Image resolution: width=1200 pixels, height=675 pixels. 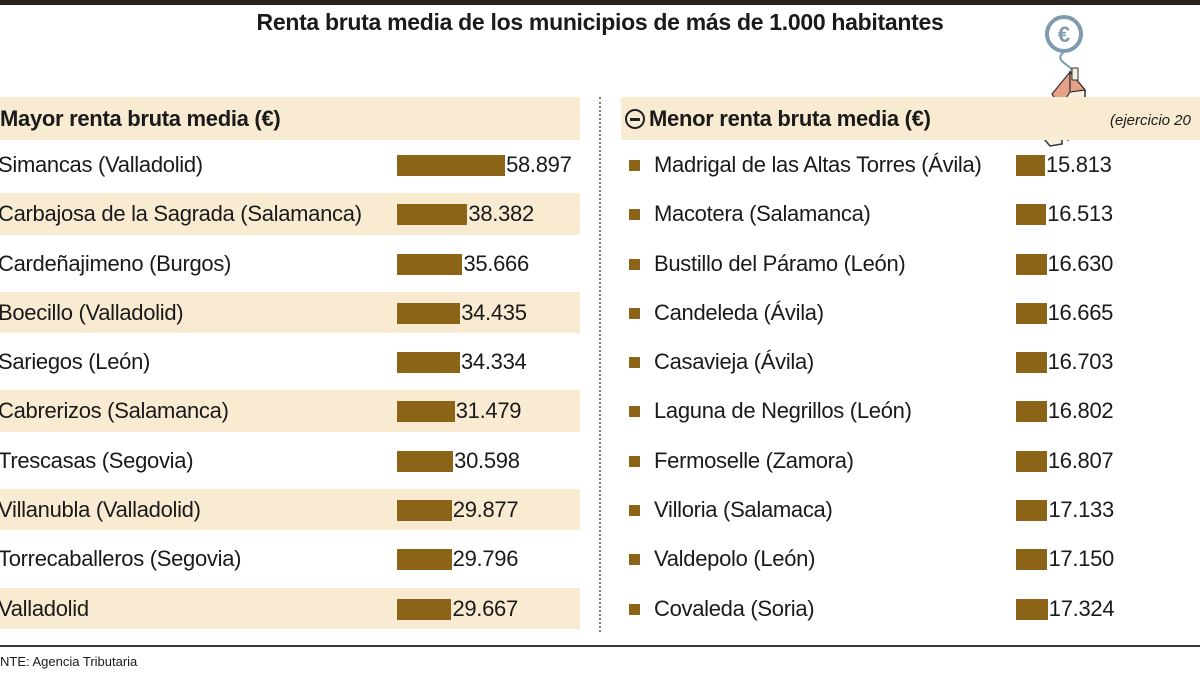 I want to click on value-label: 29.667, so click(x=485, y=608).